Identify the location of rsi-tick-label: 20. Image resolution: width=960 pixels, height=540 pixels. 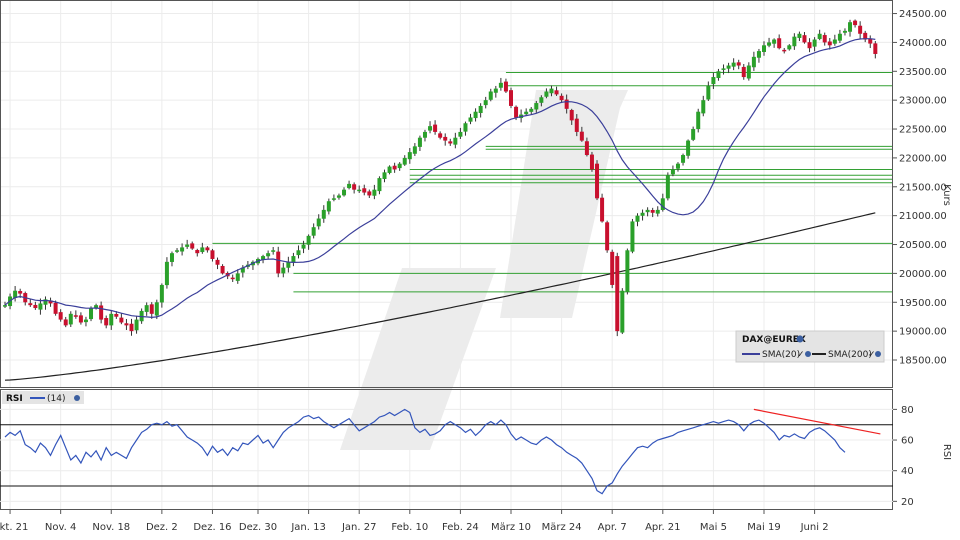
(907, 502).